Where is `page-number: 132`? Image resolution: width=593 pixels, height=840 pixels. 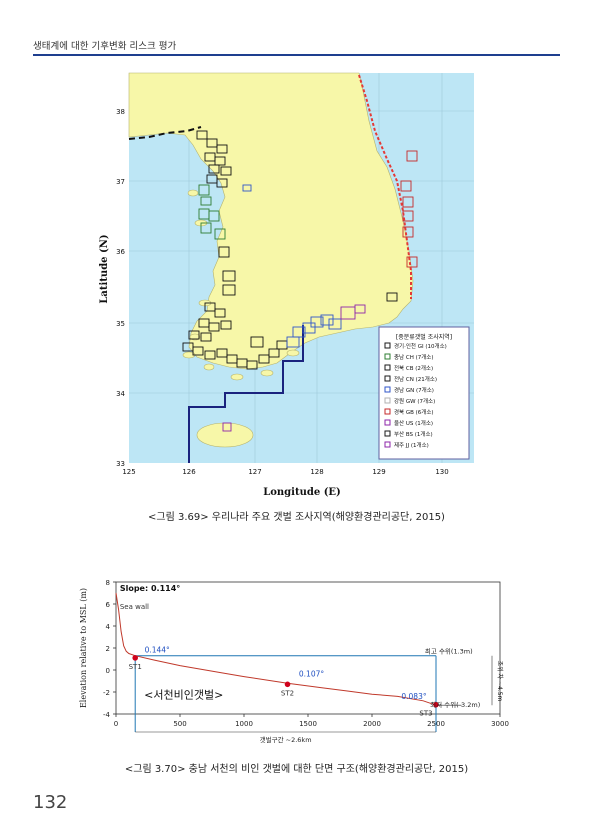
page-number: 132 is located at coordinates (50, 802).